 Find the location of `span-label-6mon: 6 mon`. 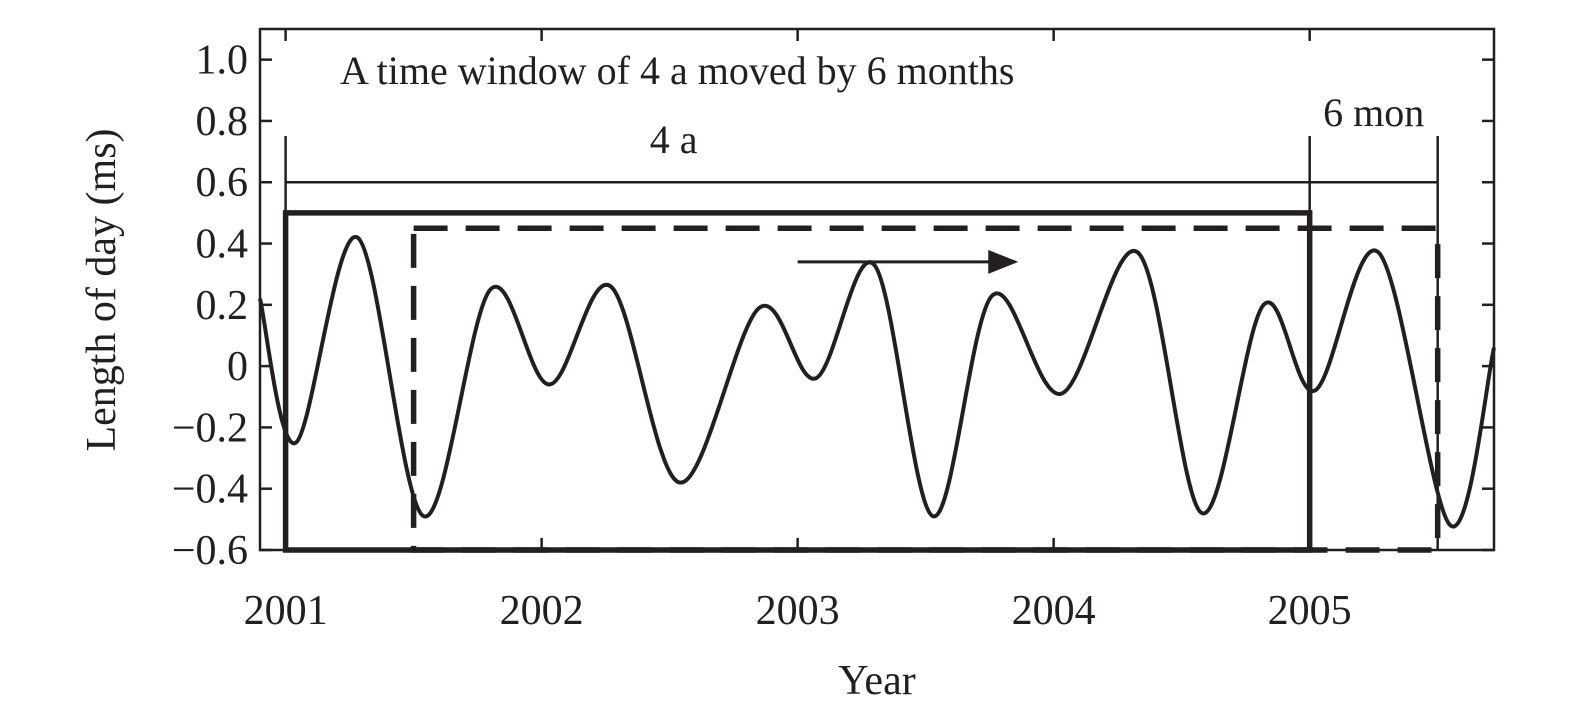

span-label-6mon: 6 mon is located at coordinates (1373, 112).